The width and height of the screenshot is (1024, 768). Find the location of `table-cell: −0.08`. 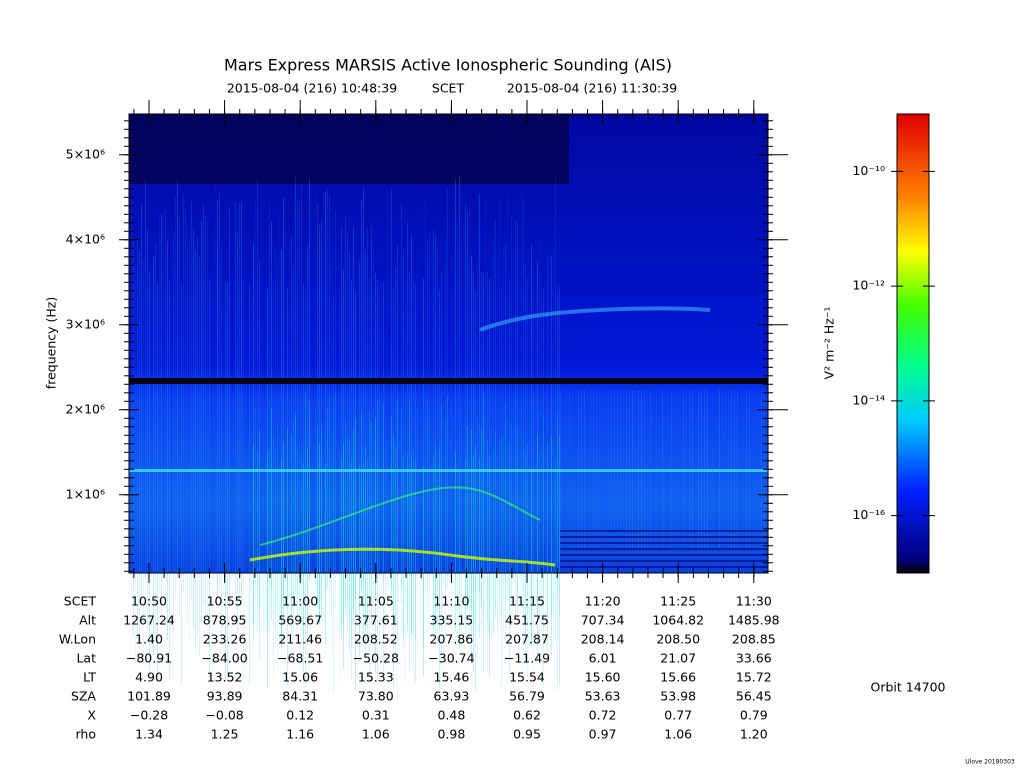

table-cell: −0.08 is located at coordinates (224, 715).